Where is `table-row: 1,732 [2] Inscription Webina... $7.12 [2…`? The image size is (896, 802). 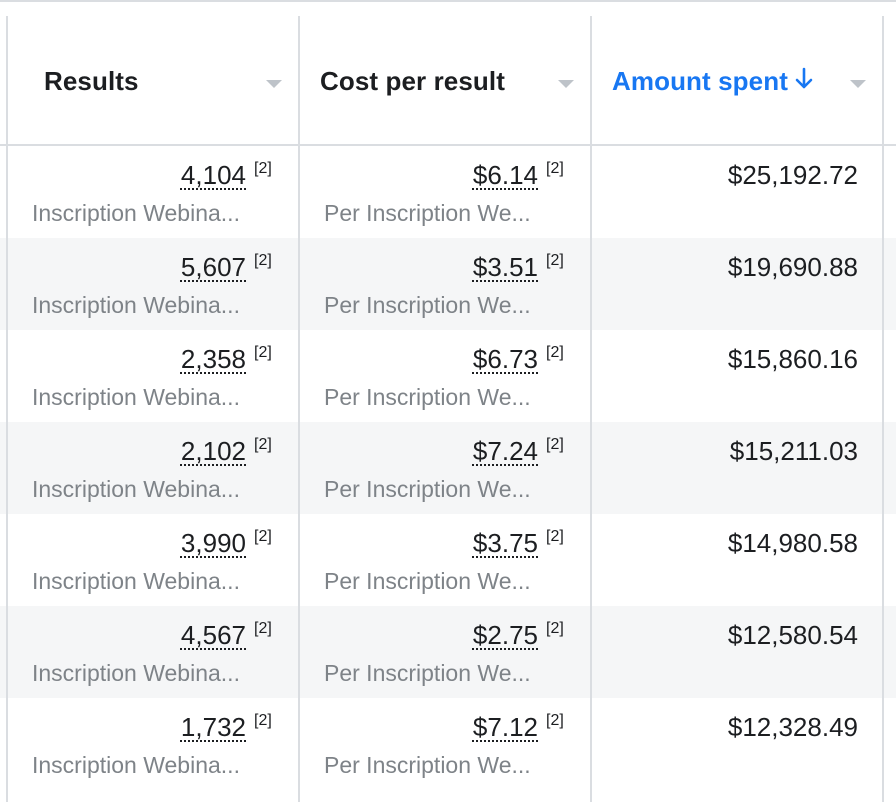 table-row: 1,732 [2] Inscription Webina... $7.12 [2… is located at coordinates (448, 744).